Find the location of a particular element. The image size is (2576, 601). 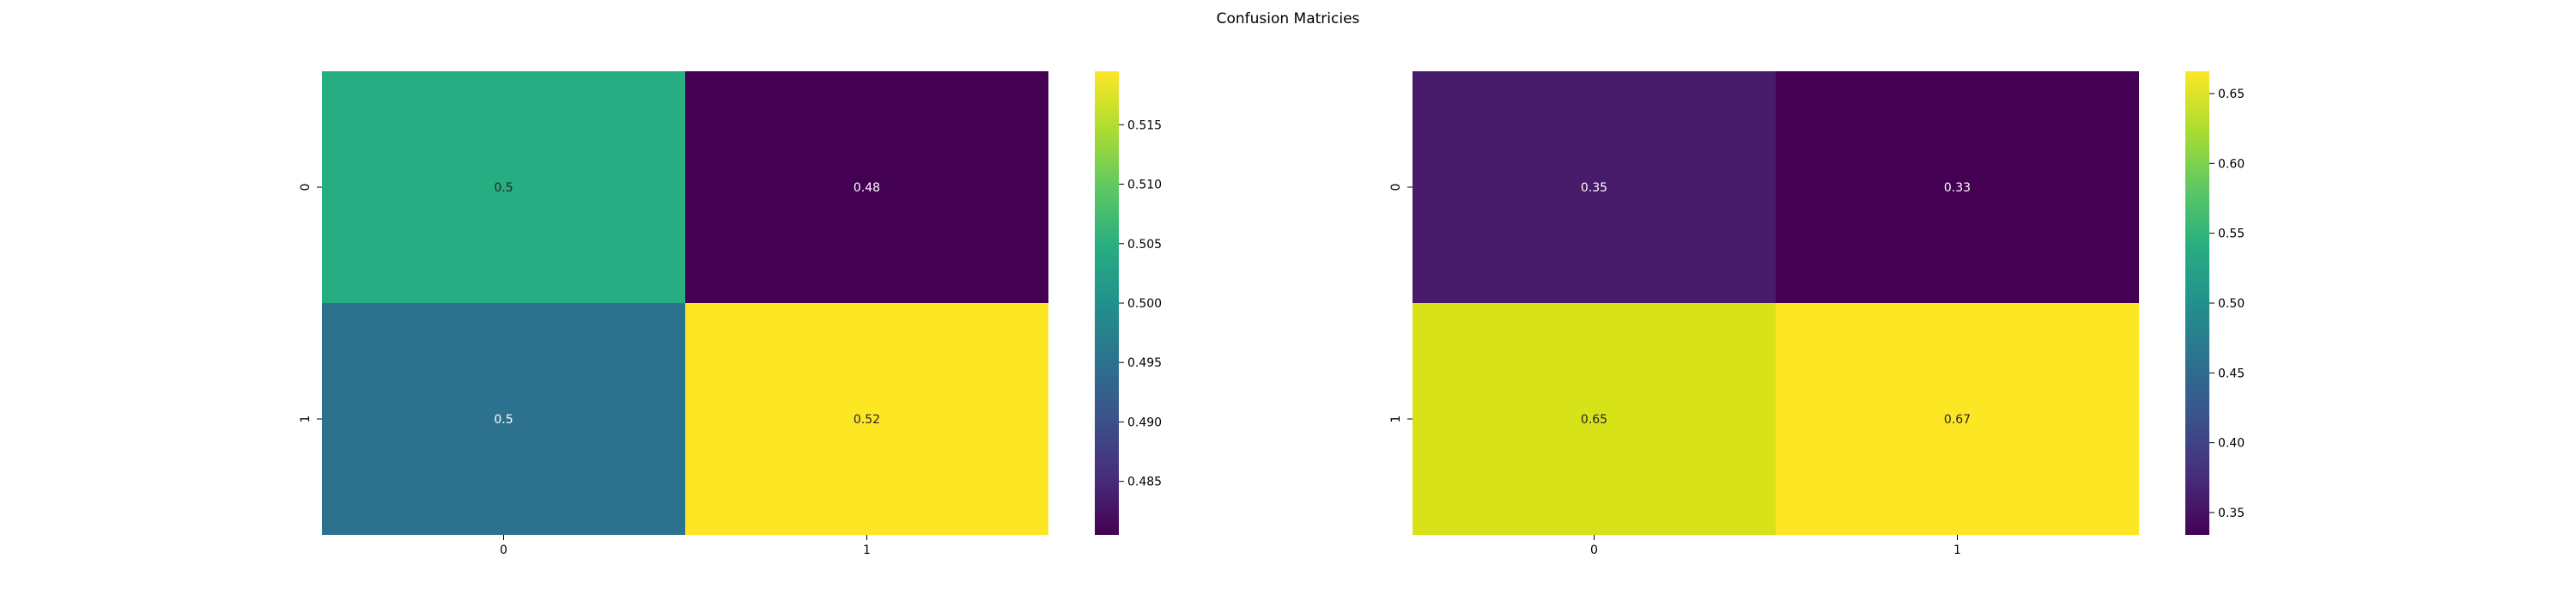

cell-value-label: 0.67 is located at coordinates (1958, 420).